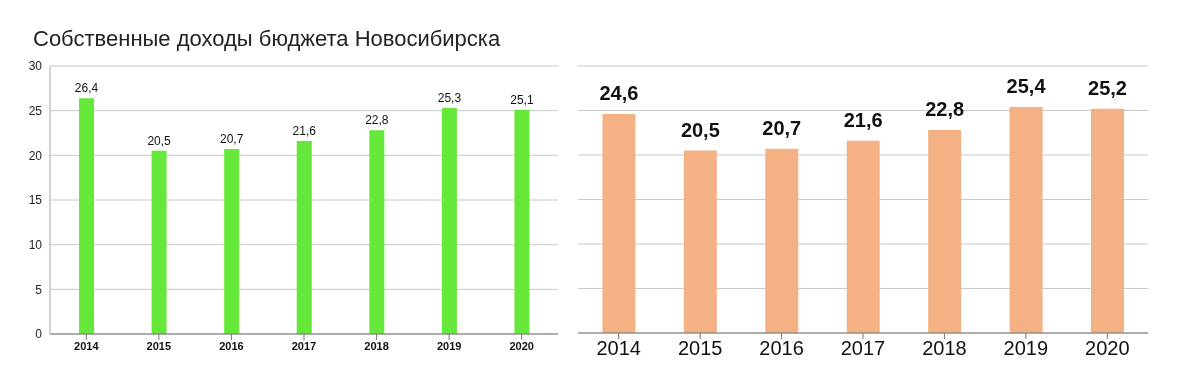 This screenshot has height=382, width=1200. Describe the element at coordinates (449, 97) in the screenshot. I see `data-label: 25,3` at that location.